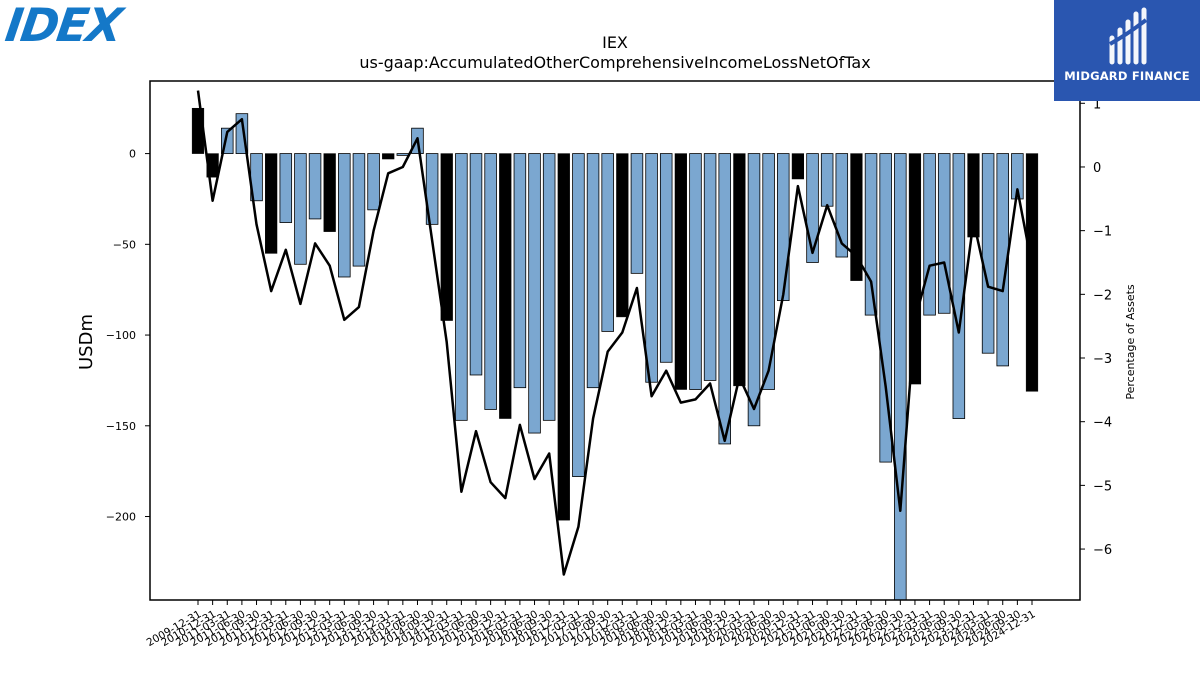 Image resolution: width=1200 pixels, height=675 pixels. I want to click on y-axis-right: 1 0 −1 −2 −3 −4 −5 −6, so click(1096, 327).